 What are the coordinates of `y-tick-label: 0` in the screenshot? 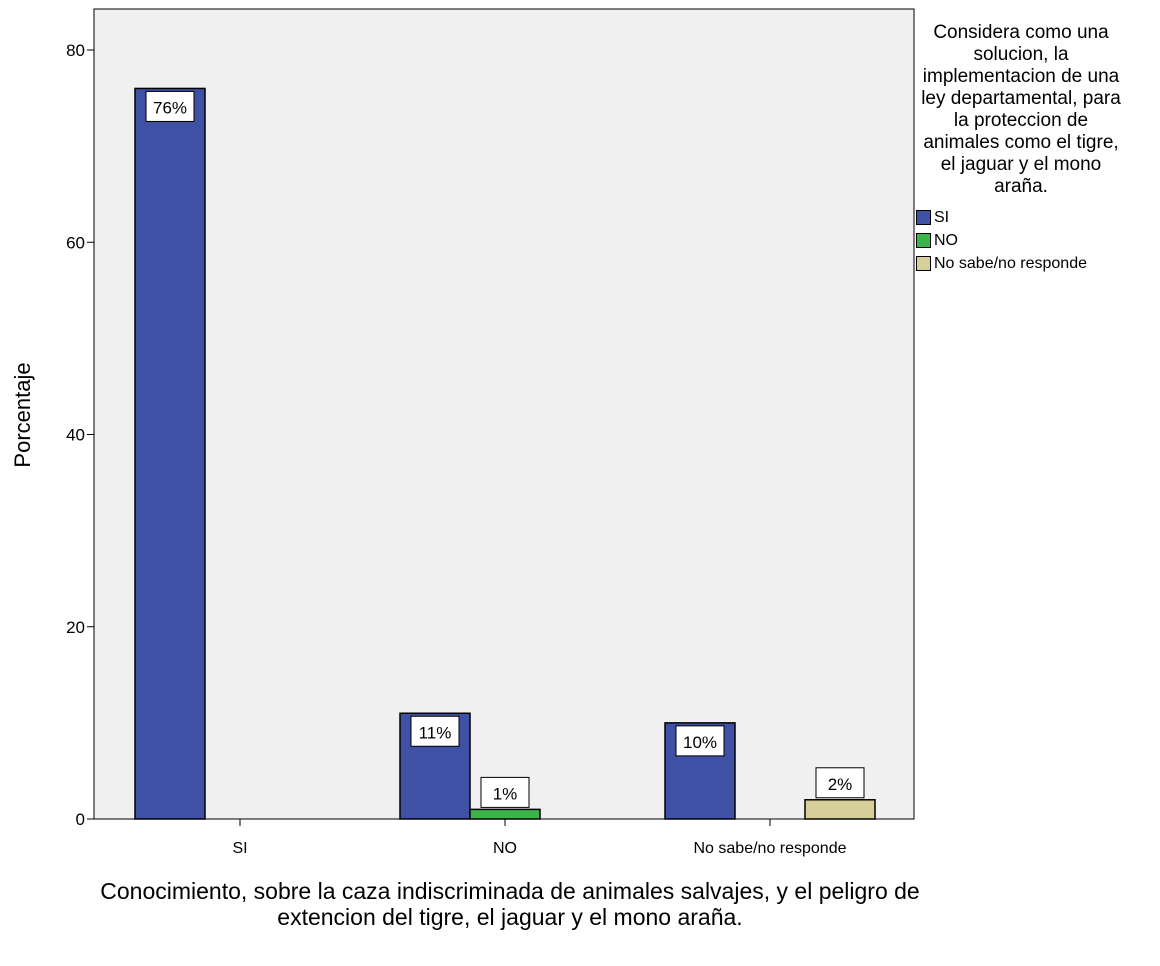 It's located at (80, 819).